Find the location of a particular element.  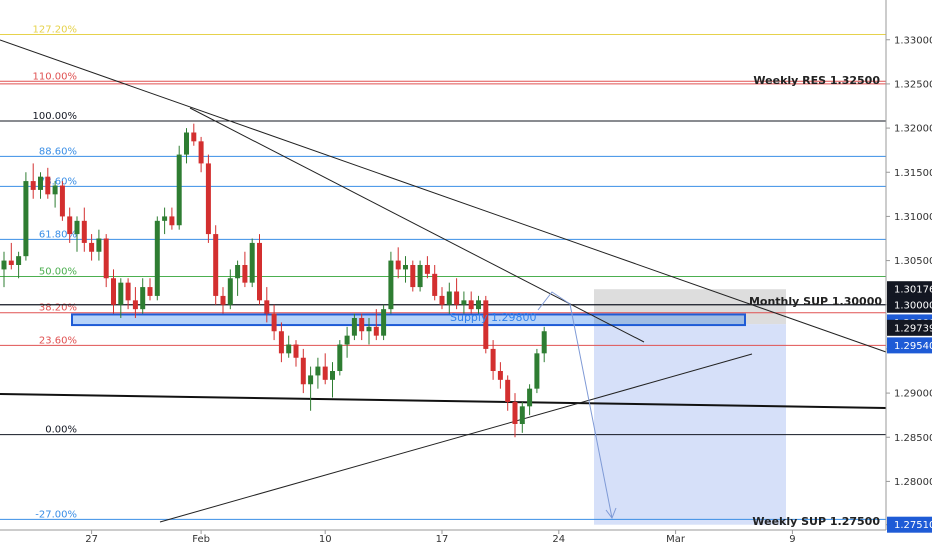

price-tick-label: 1.31500 is located at coordinates (913, 173).